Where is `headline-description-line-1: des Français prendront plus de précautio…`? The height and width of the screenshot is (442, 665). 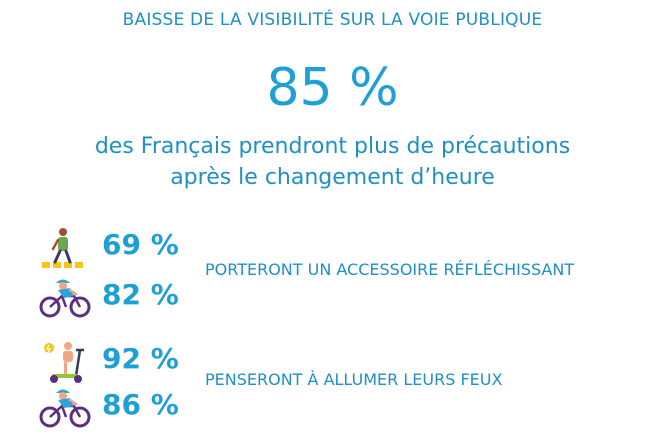
headline-description-line-1: des Français prendront plus de précautio… is located at coordinates (332, 146).